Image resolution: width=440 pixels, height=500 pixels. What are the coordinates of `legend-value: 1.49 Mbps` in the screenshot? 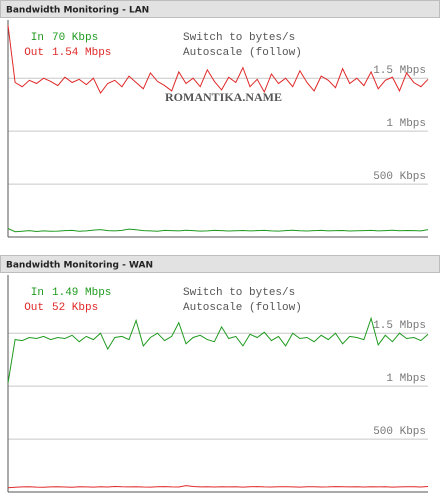 It's located at (81, 293).